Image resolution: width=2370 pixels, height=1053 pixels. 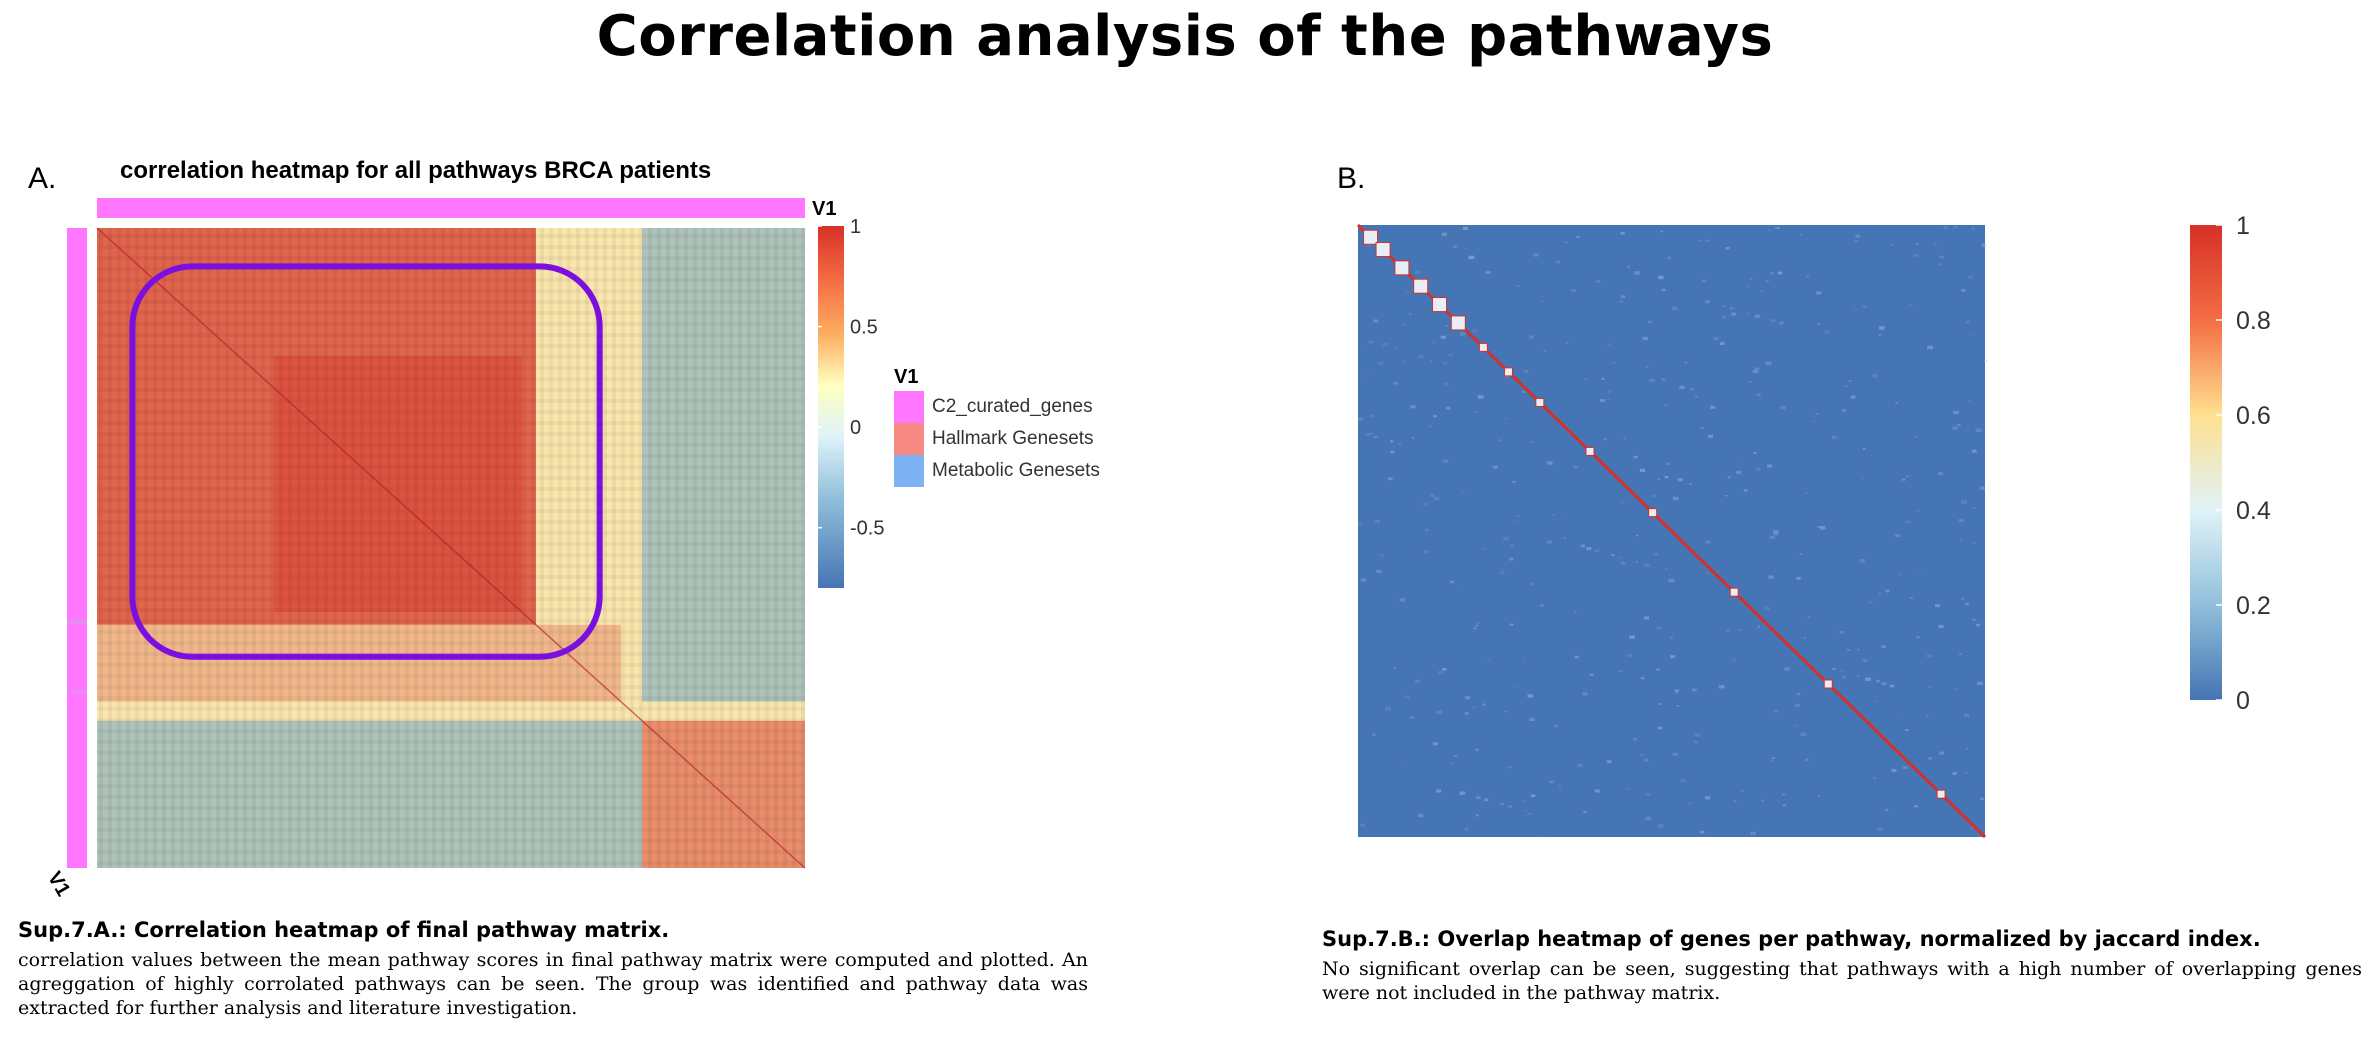 I want to click on side-annotation-tick, so click(x=77, y=691).